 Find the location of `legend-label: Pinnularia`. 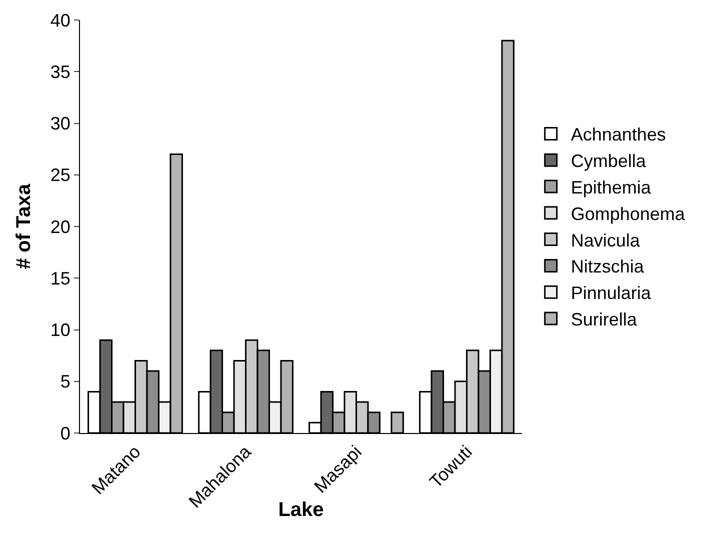

legend-label: Pinnularia is located at coordinates (611, 293).